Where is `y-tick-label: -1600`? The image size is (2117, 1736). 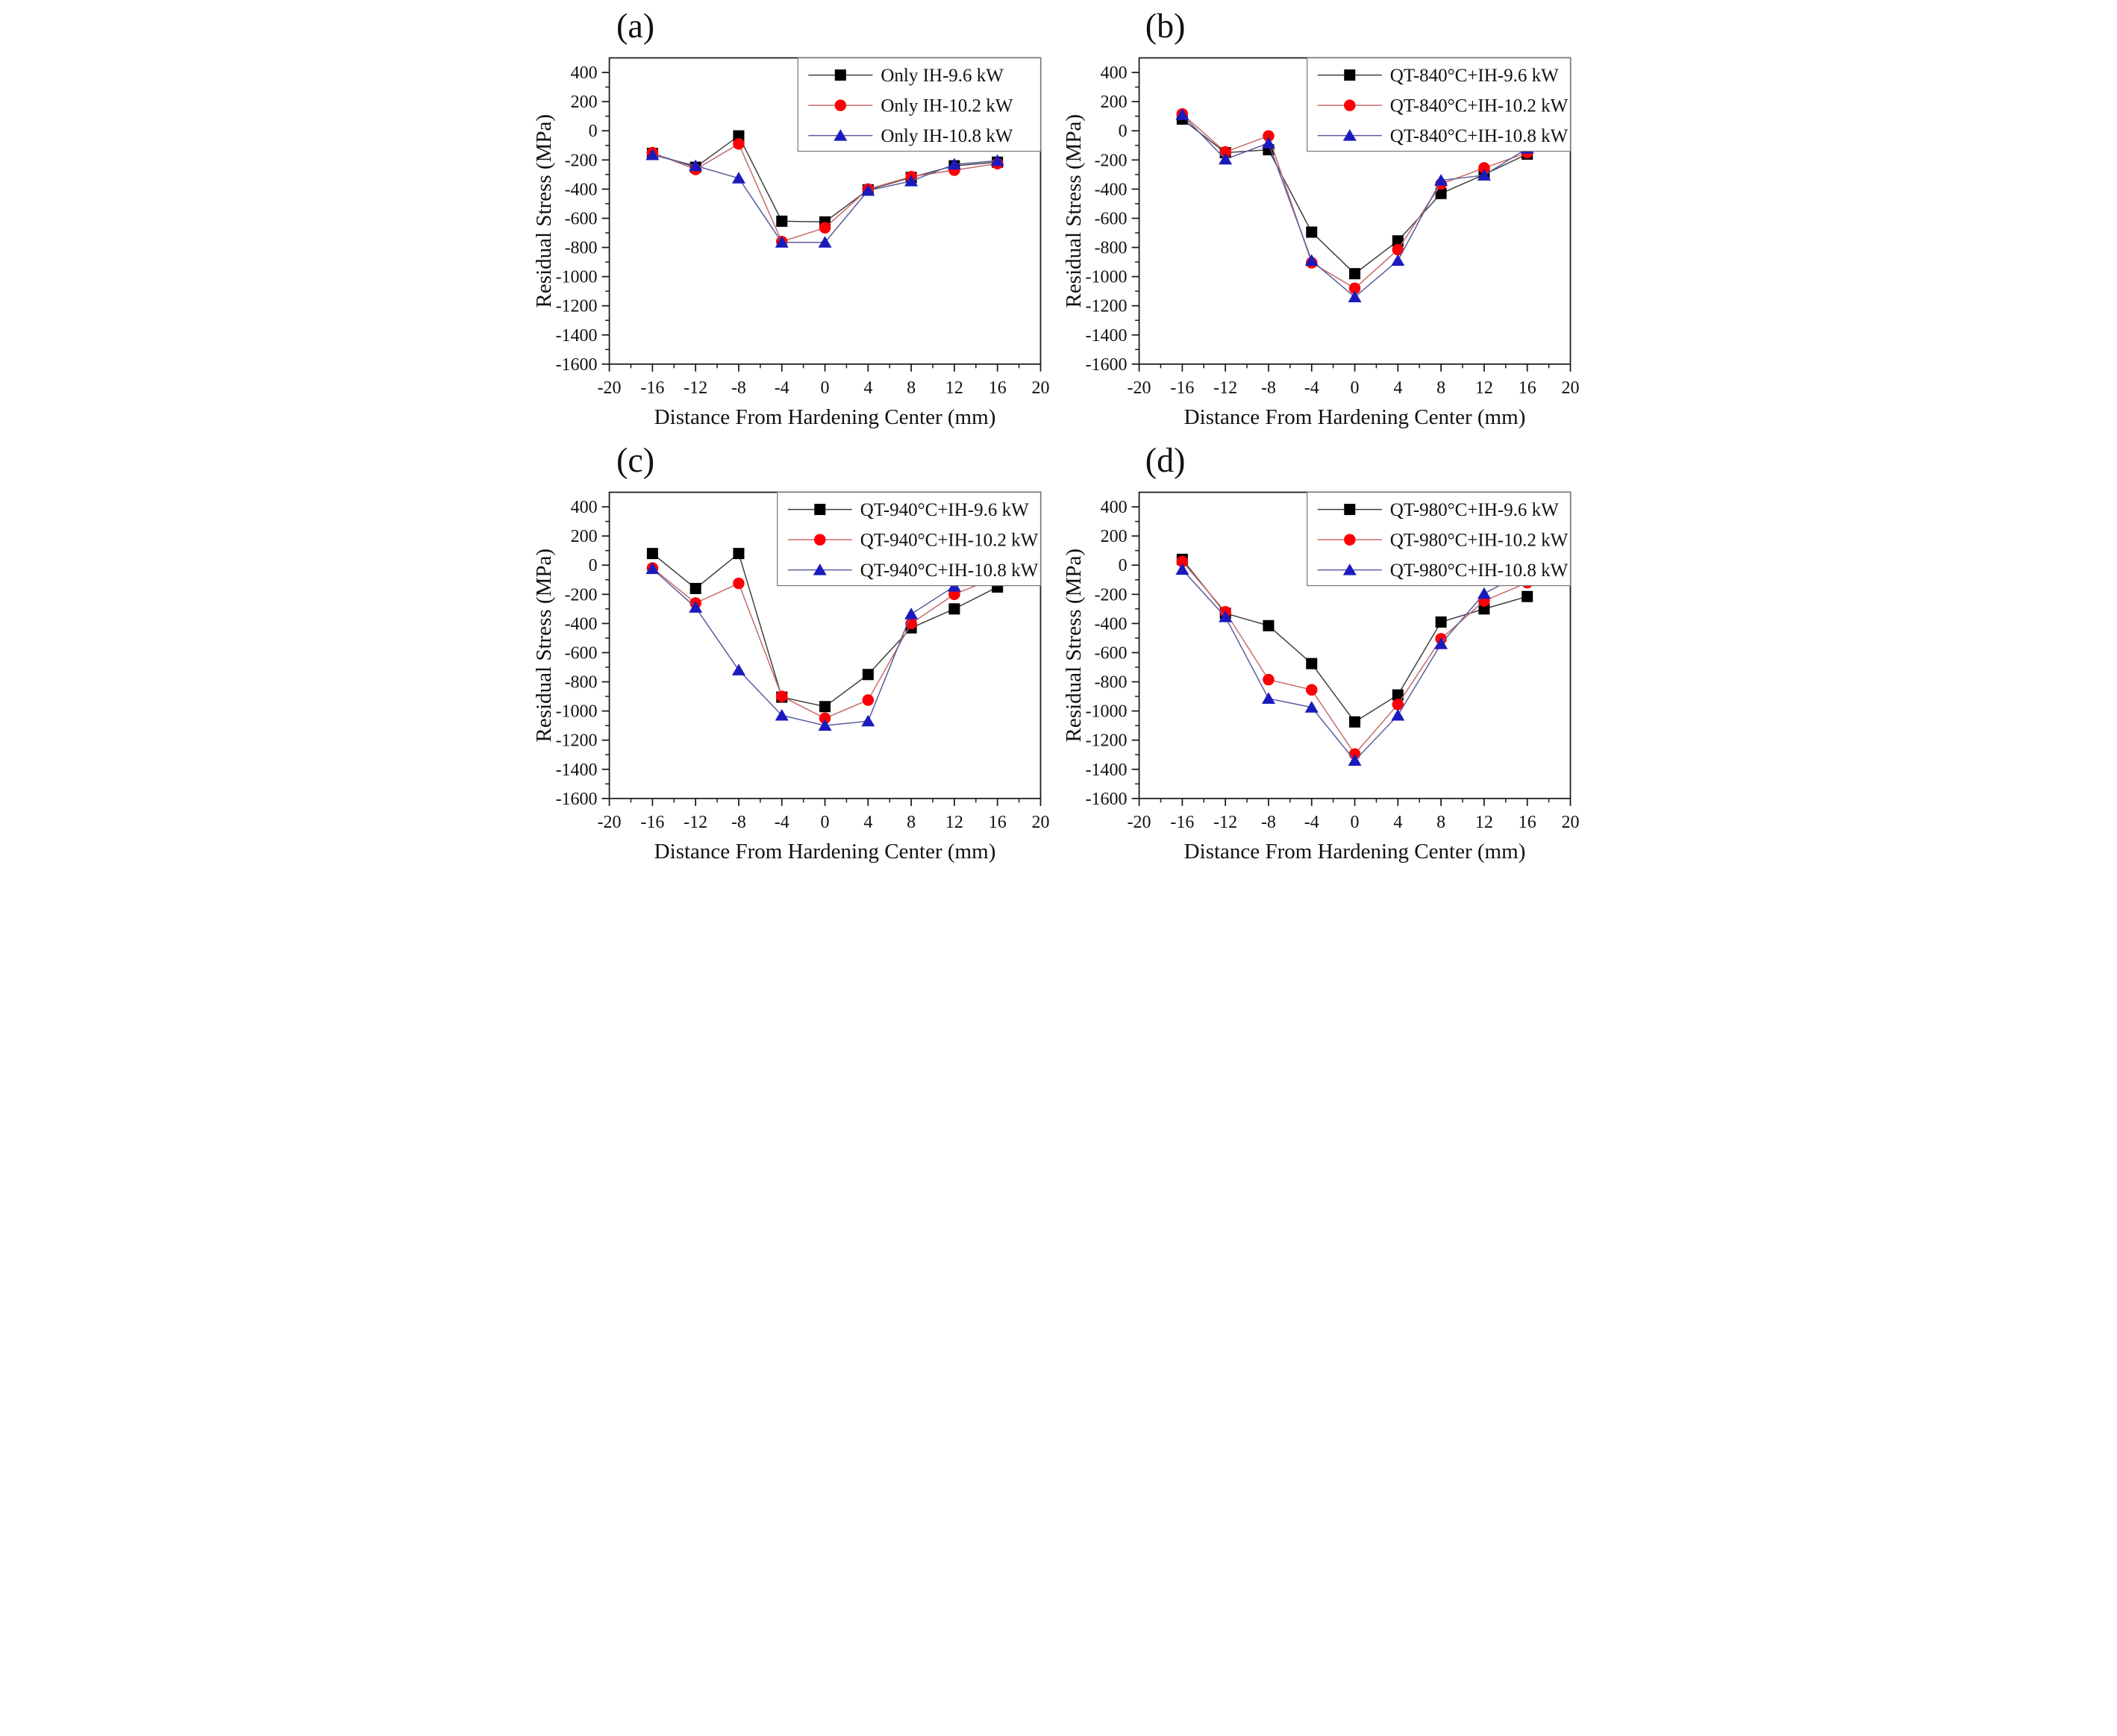
y-tick-label: -1600 is located at coordinates (1106, 799).